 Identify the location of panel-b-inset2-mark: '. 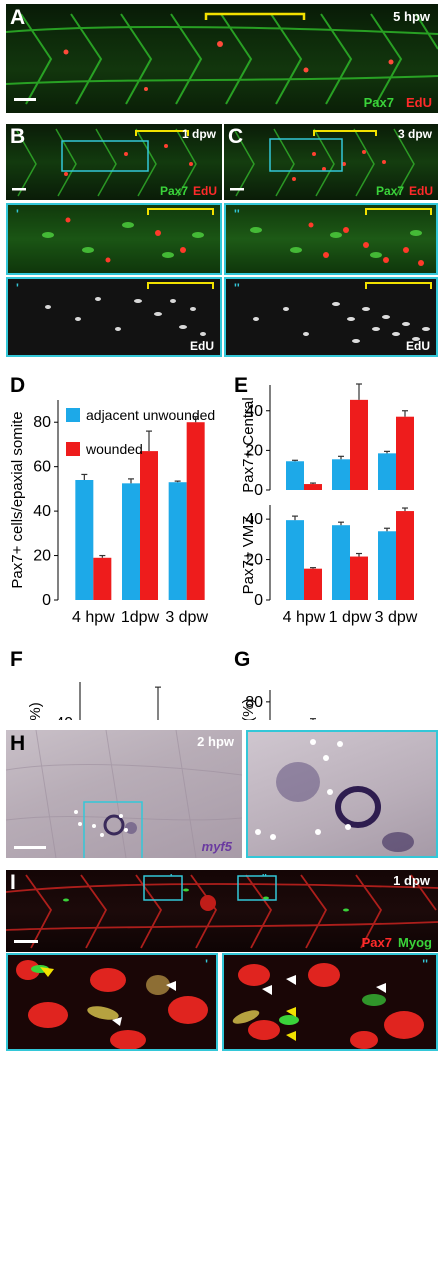
(17, 288).